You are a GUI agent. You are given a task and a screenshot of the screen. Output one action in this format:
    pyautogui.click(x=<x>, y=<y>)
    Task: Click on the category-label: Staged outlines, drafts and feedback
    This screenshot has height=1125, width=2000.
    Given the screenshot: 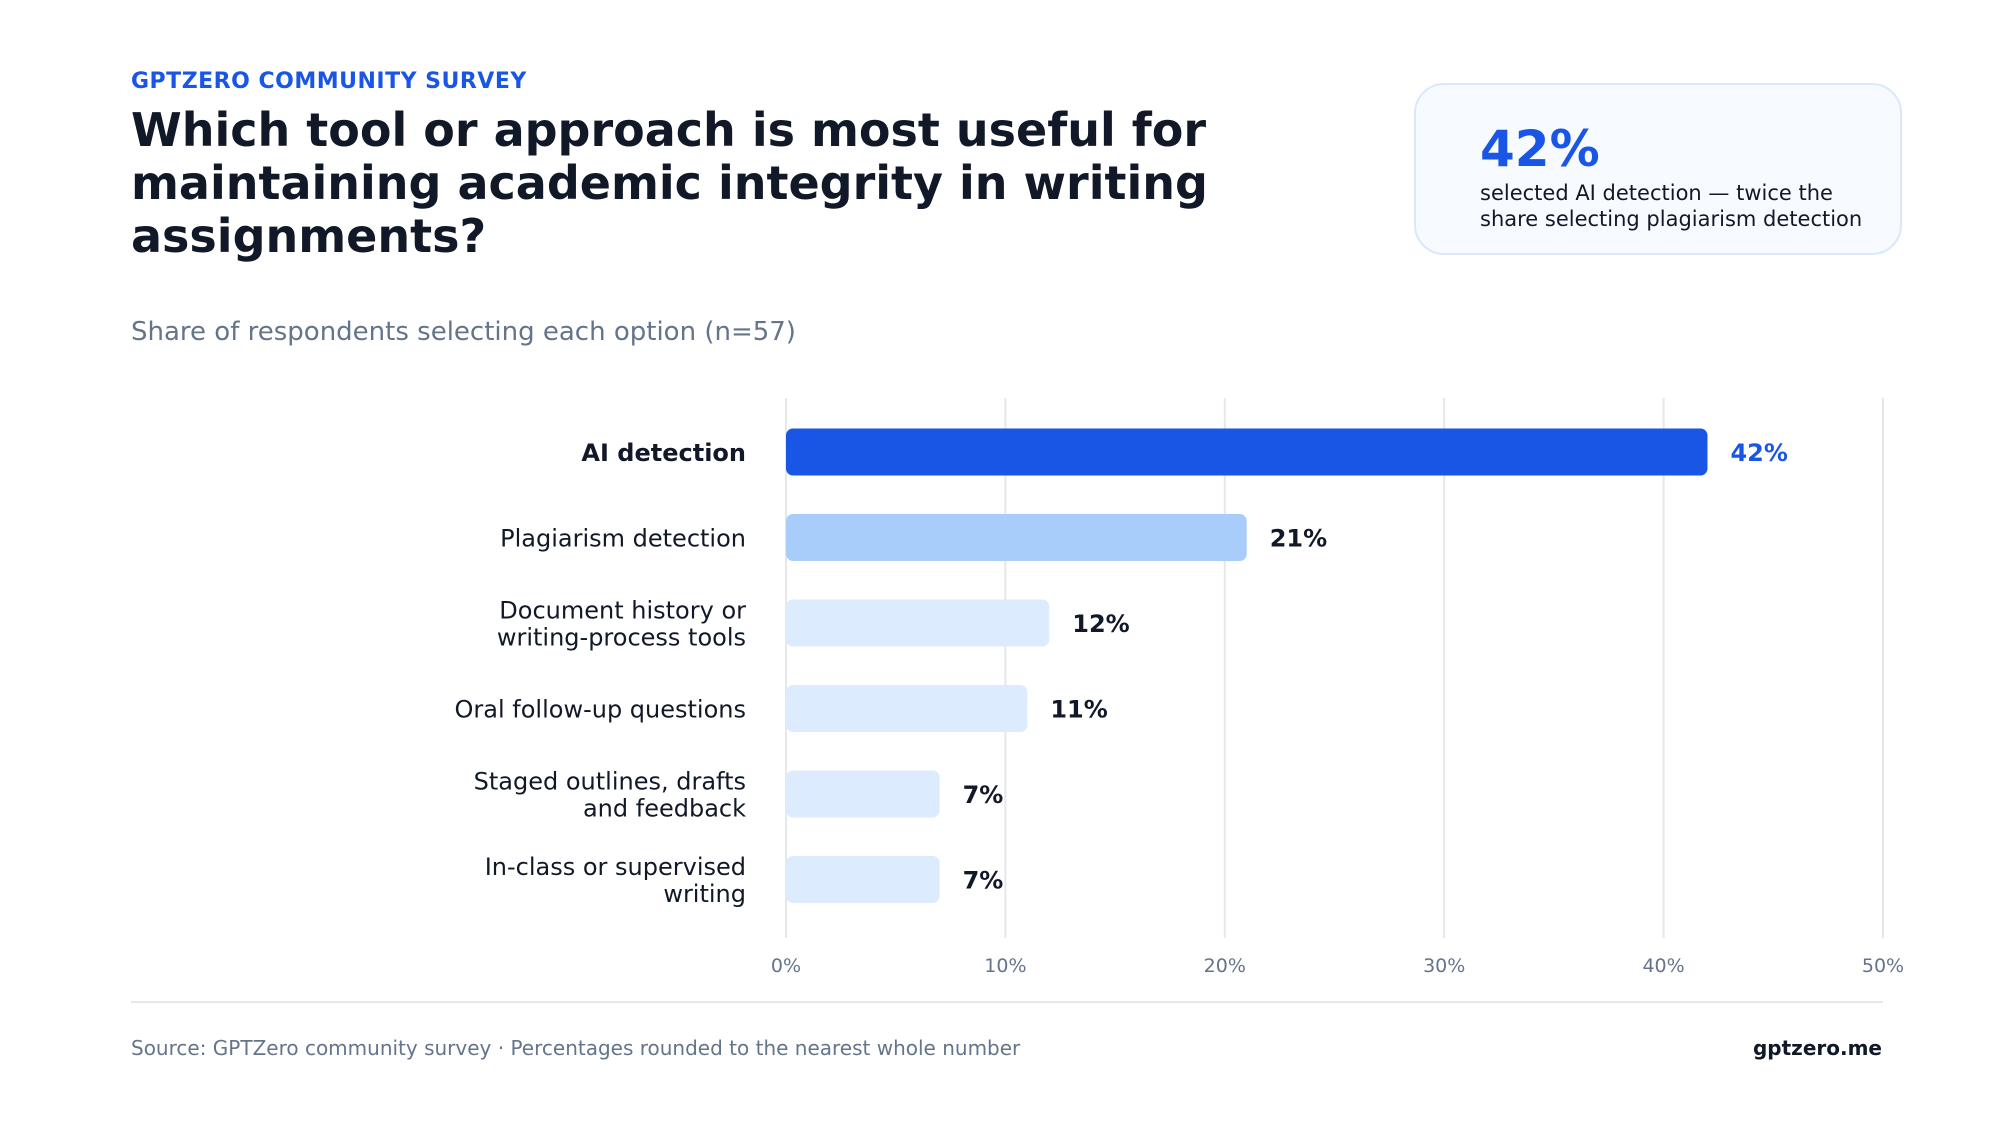 What is the action you would take?
    pyautogui.click(x=610, y=795)
    